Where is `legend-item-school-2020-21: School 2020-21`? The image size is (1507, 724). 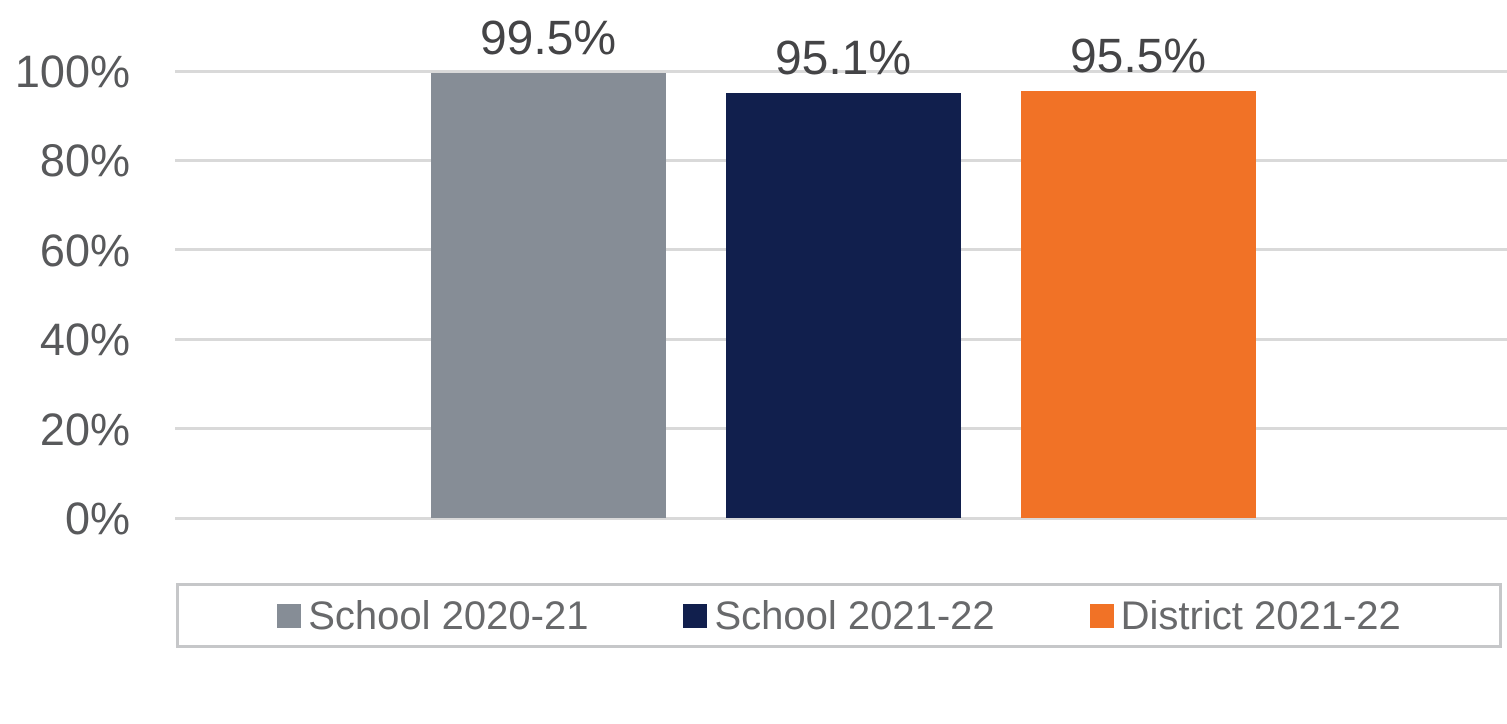 legend-item-school-2020-21: School 2020-21 is located at coordinates (432, 616).